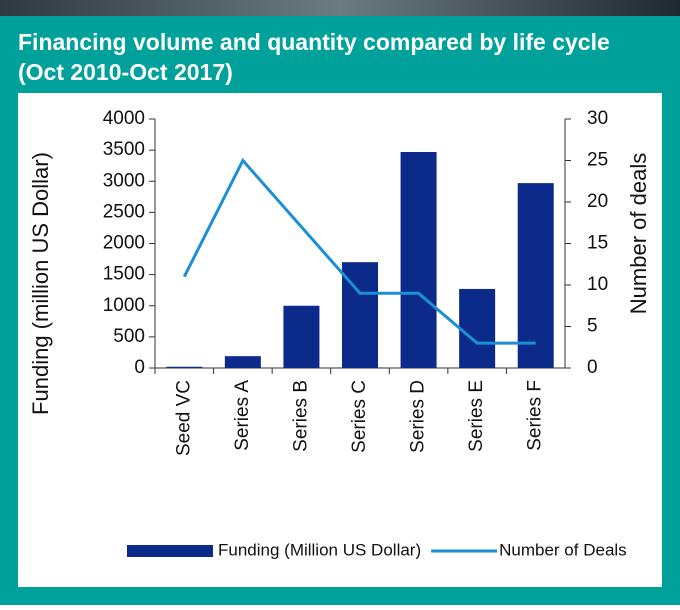 This screenshot has height=610, width=680. What do you see at coordinates (340, 8) in the screenshot?
I see `photo-strip` at bounding box center [340, 8].